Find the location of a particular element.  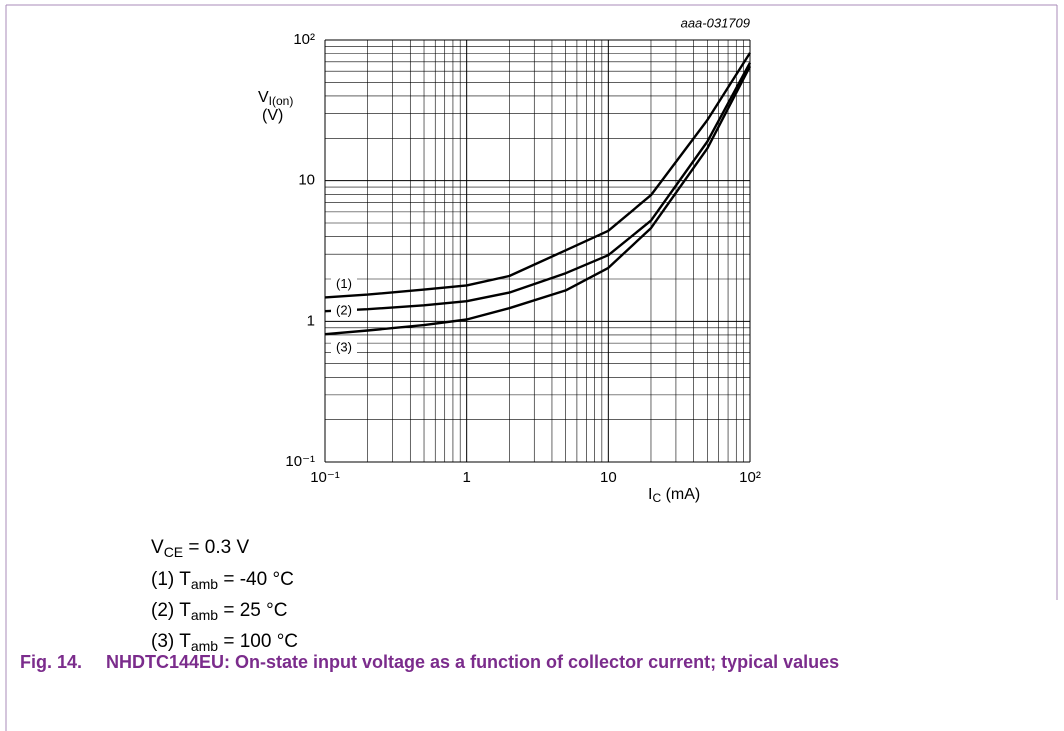

legend-entry: (1) Tamb = -40 °C is located at coordinates (222, 580).